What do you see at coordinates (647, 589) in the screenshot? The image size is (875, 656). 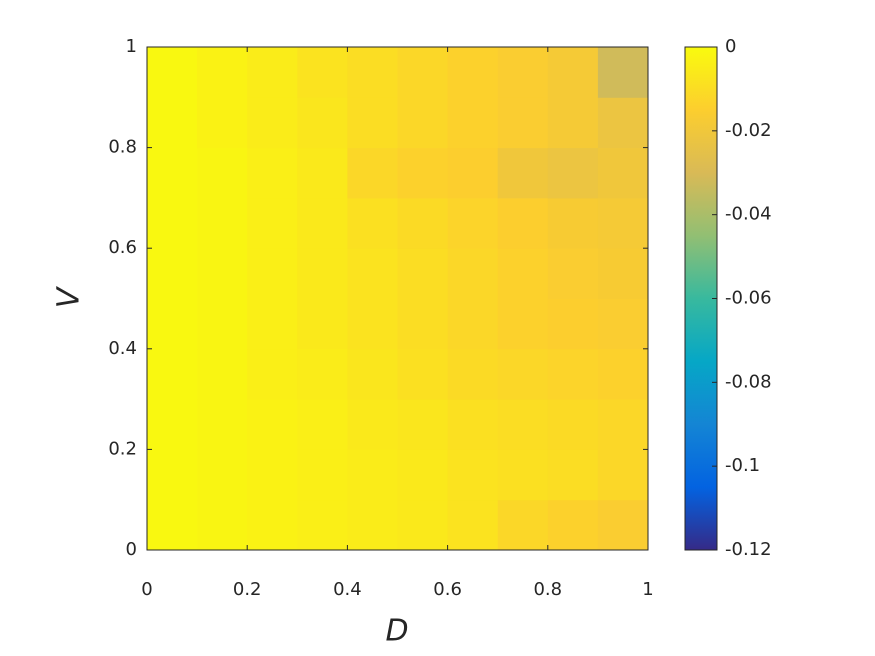 I see `x-tick-label: 1` at bounding box center [647, 589].